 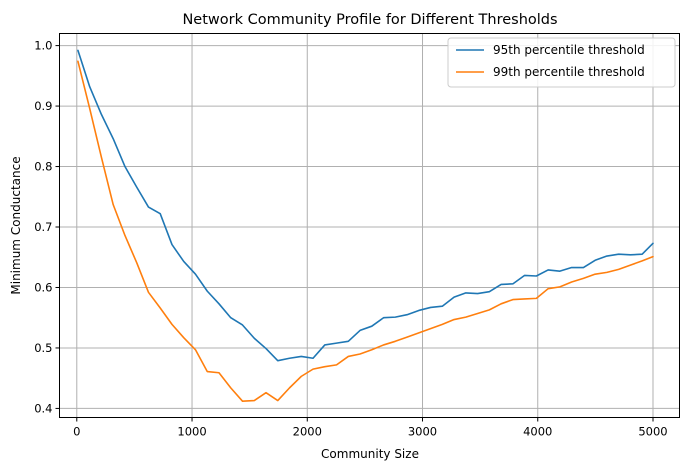 I want to click on legend-label: 95th percentile threshold, so click(x=569, y=50).